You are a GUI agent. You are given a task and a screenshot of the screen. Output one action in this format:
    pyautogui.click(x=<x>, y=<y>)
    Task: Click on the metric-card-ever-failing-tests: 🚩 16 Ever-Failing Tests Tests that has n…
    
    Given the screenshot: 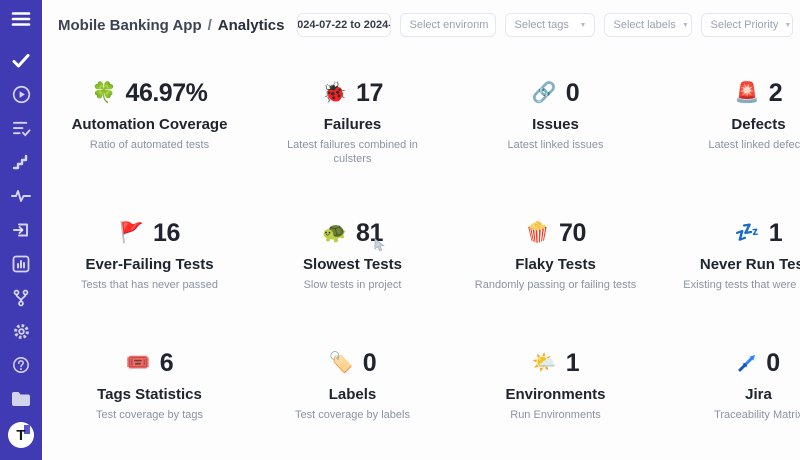 What is the action you would take?
    pyautogui.click(x=149, y=277)
    